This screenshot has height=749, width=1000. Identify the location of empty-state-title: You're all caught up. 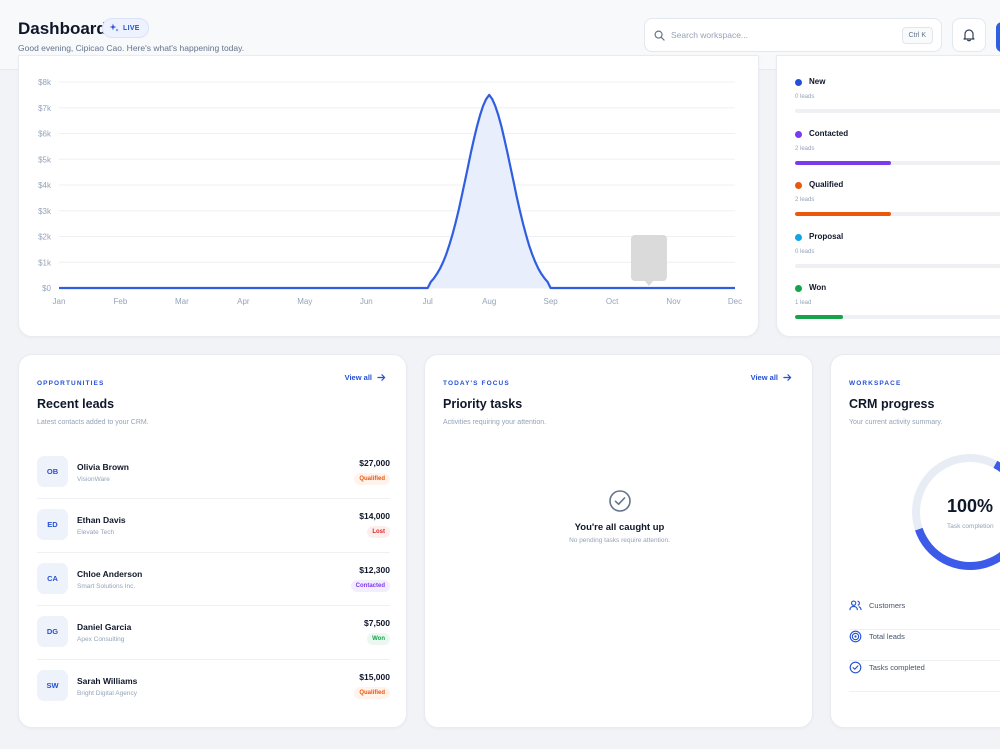
(619, 527).